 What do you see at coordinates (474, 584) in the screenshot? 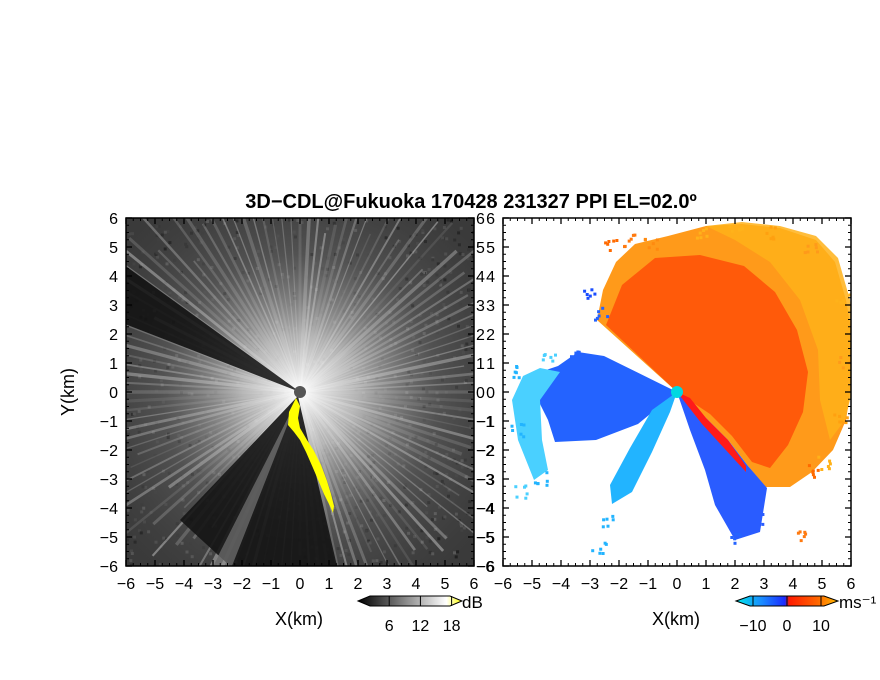
I see `snr-x-tick-label: 6` at bounding box center [474, 584].